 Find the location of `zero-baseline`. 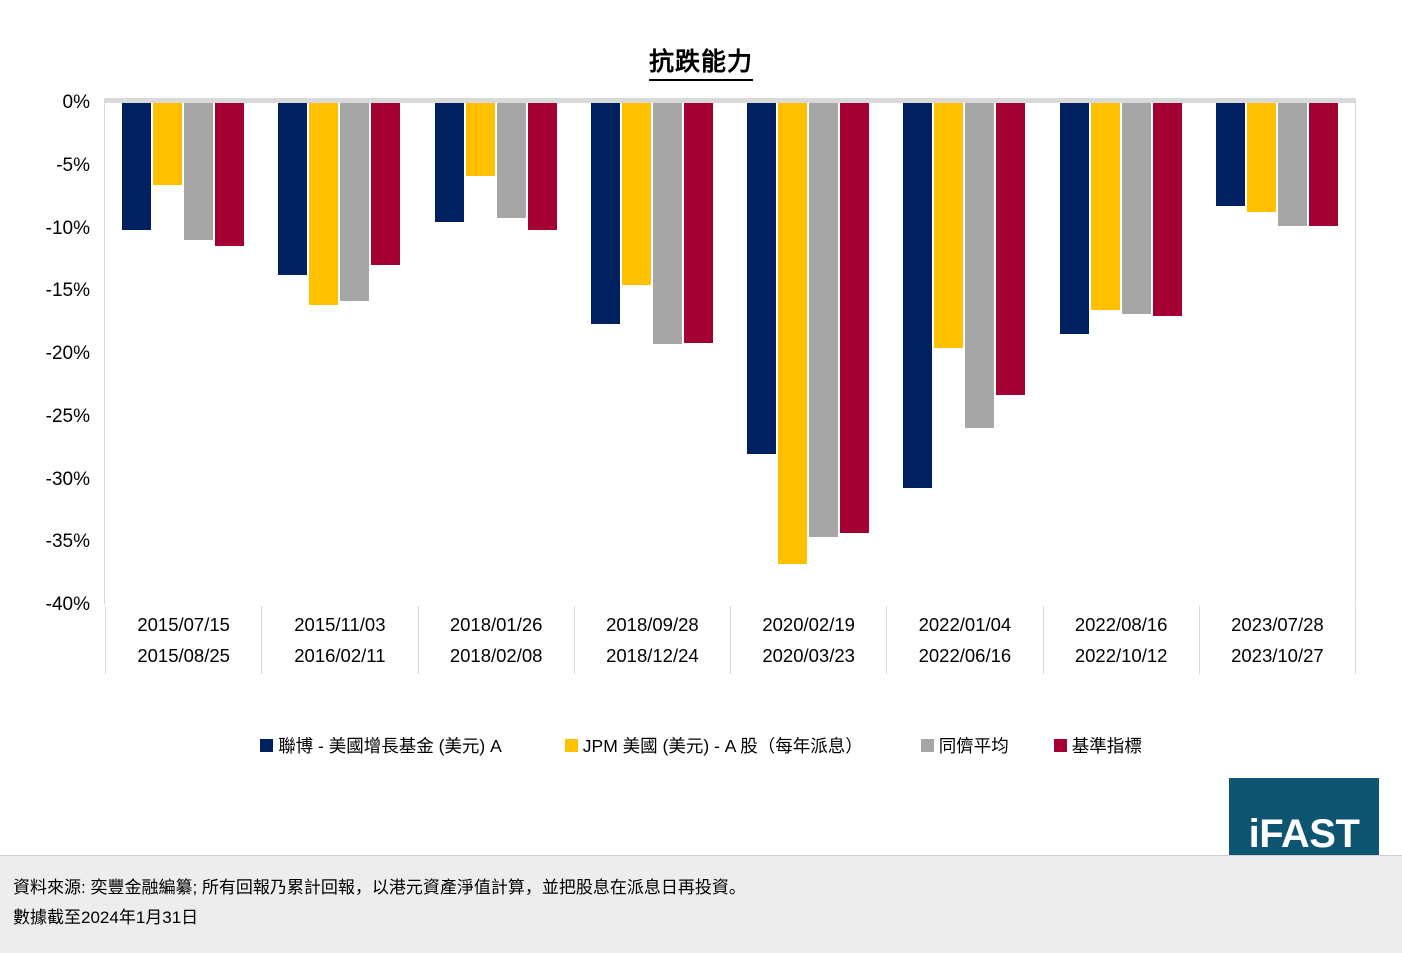

zero-baseline is located at coordinates (730, 100).